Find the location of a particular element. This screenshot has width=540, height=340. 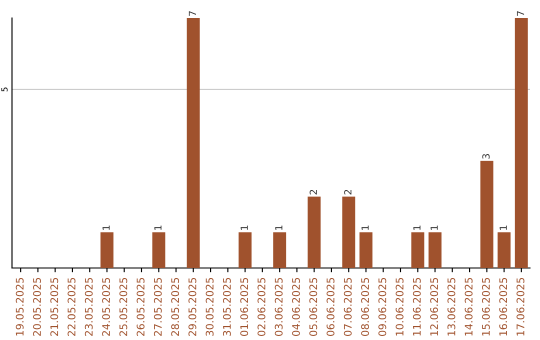

x-tick-label: 10.06.2025 is located at coordinates (400, 307).